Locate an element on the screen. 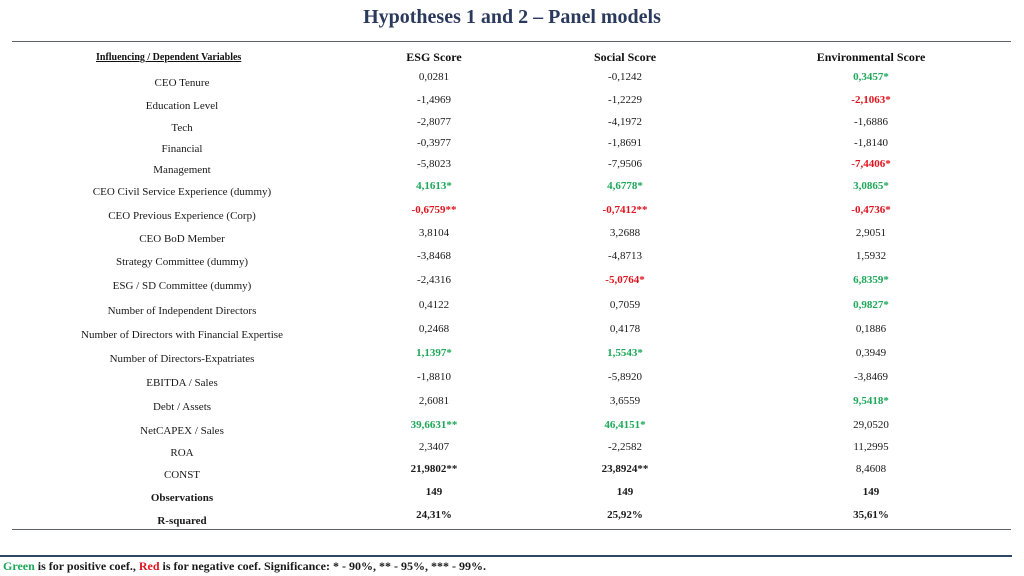  cell-esg: 0,4122 is located at coordinates (434, 305).